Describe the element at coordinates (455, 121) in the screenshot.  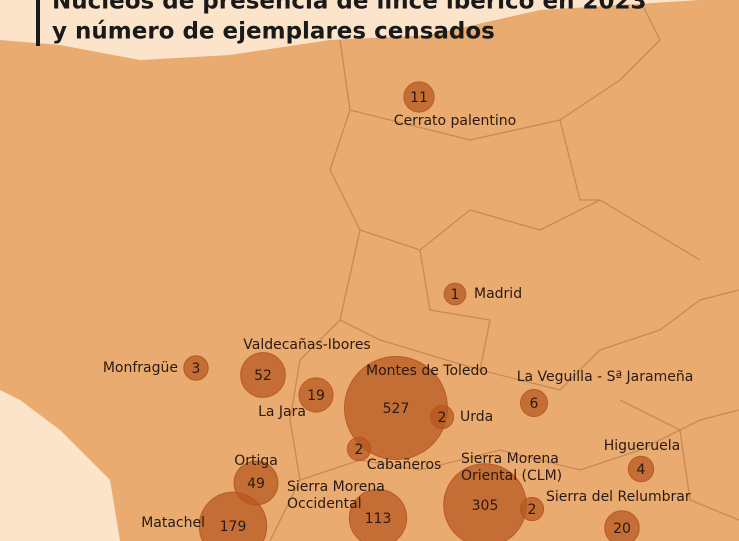
I see `nucleus-label: Cerrato palentino` at that location.